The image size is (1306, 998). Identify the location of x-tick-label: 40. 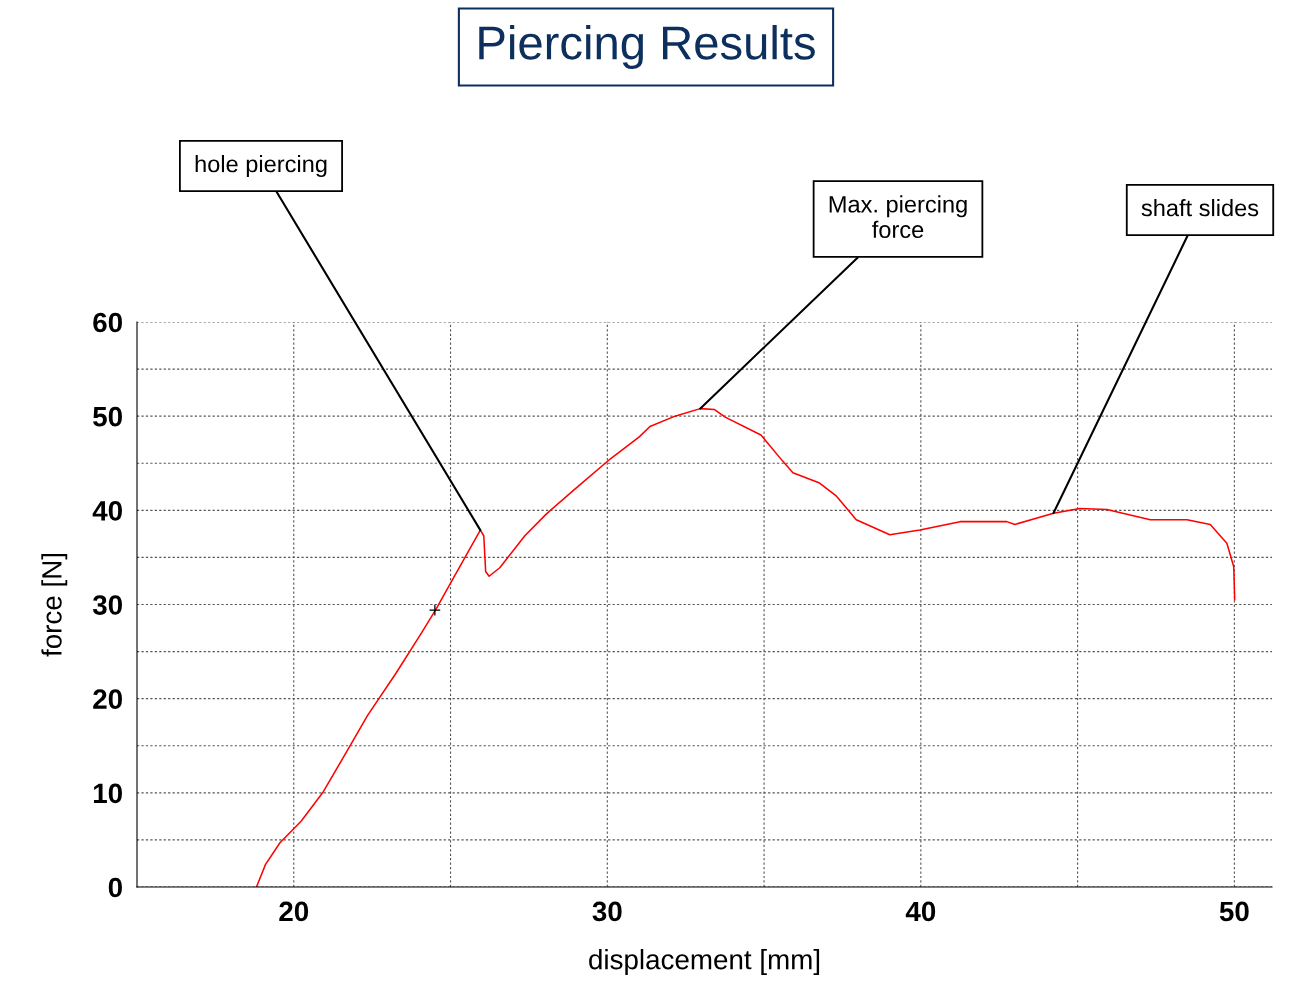
(920, 911).